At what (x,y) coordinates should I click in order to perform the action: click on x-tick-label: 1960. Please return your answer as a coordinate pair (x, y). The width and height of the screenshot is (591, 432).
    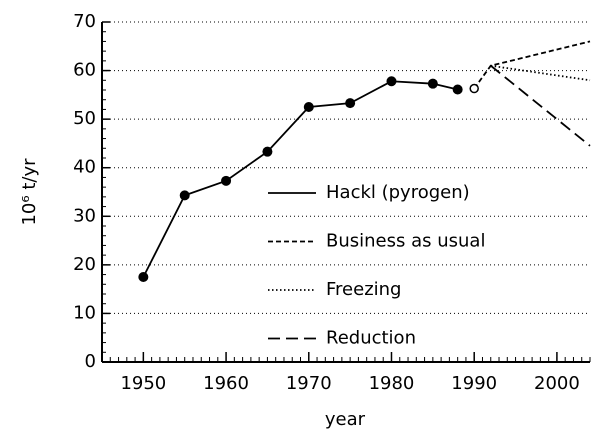
    Looking at the image, I should click on (226, 383).